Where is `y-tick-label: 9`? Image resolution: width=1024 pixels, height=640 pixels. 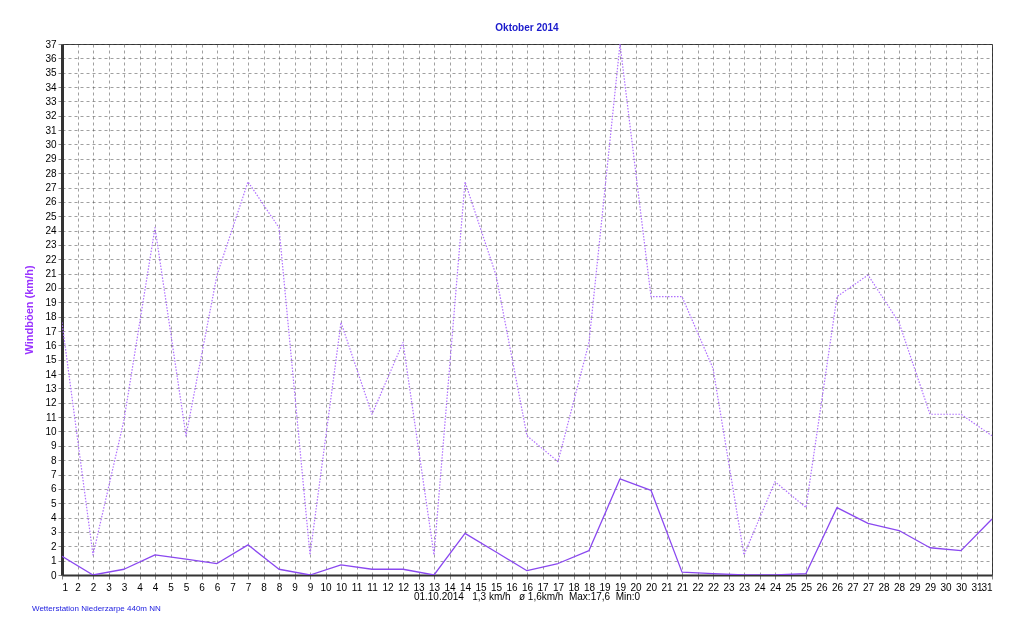
y-tick-label: 9 is located at coordinates (53, 446).